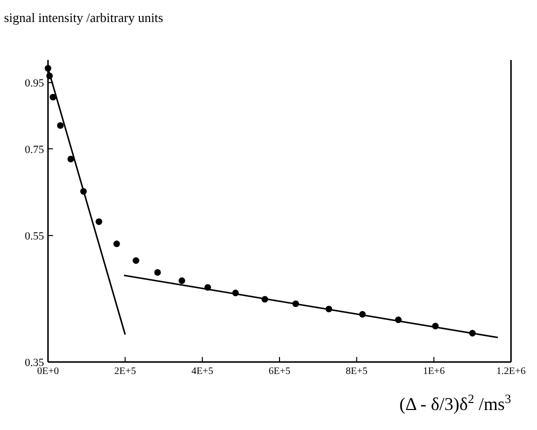 Image resolution: width=537 pixels, height=430 pixels. Describe the element at coordinates (433, 371) in the screenshot. I see `x-tick-label: 1E+6` at that location.